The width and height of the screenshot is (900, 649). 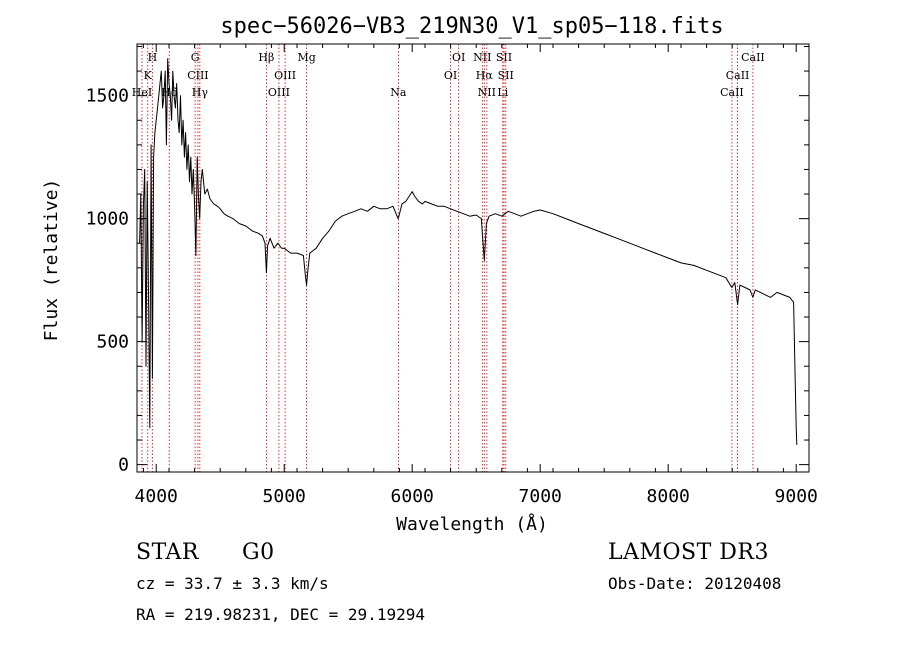 I want to click on line-label-18: NII, so click(x=487, y=92).